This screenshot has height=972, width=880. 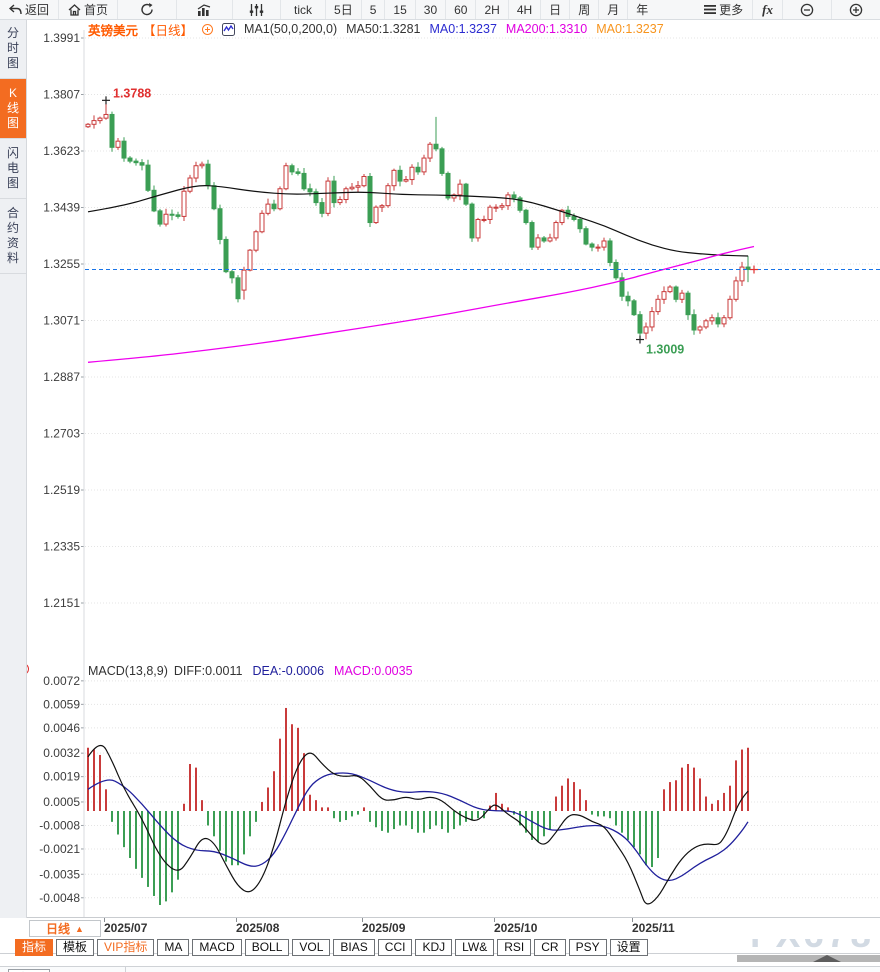 What do you see at coordinates (229, 29) in the screenshot?
I see `kline-mini-icon` at bounding box center [229, 29].